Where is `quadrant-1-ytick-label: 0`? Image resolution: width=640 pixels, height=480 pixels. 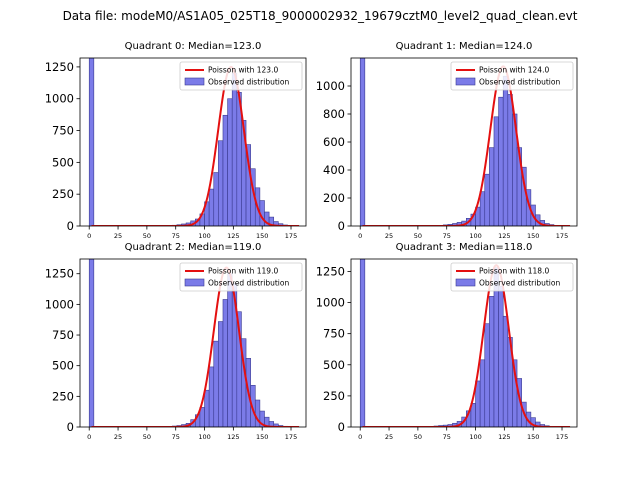
quadrant-1-ytick-label: 0 is located at coordinates (341, 226).